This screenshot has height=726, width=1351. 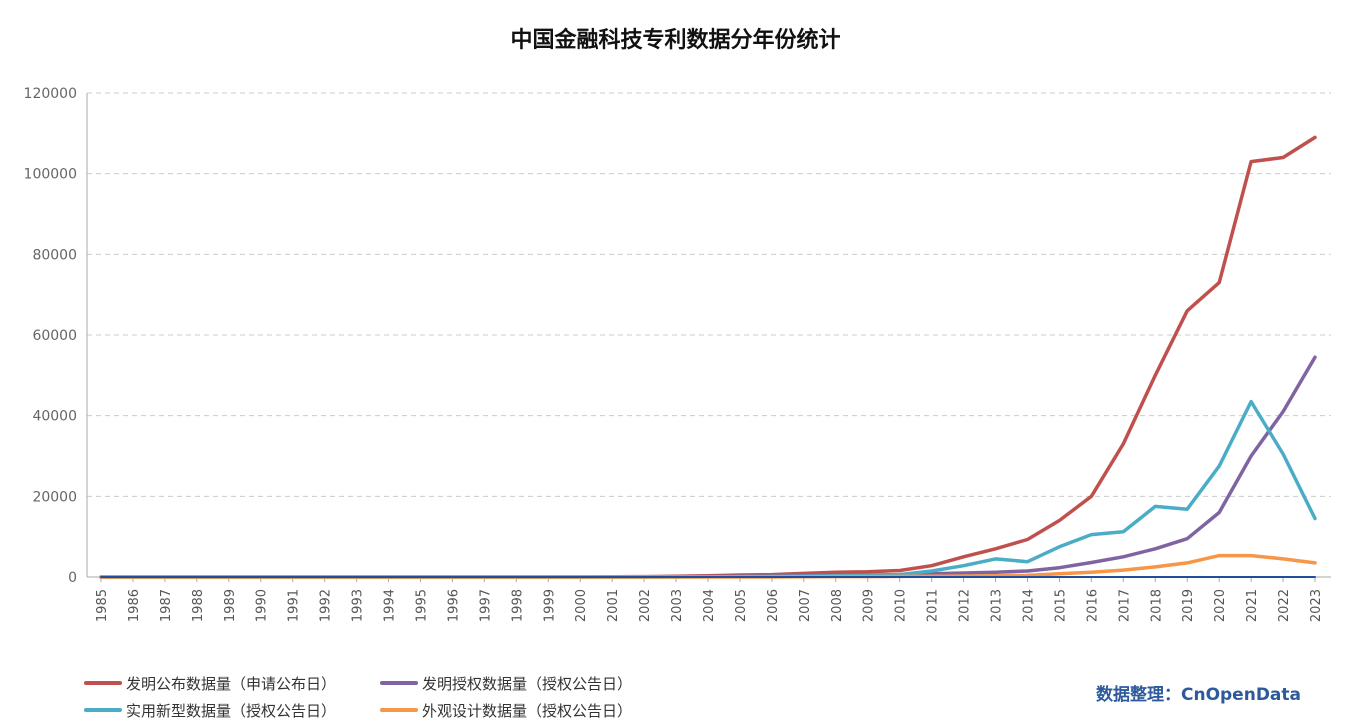 What do you see at coordinates (1284, 605) in the screenshot?
I see `x-tick-label: 2022` at bounding box center [1284, 605].